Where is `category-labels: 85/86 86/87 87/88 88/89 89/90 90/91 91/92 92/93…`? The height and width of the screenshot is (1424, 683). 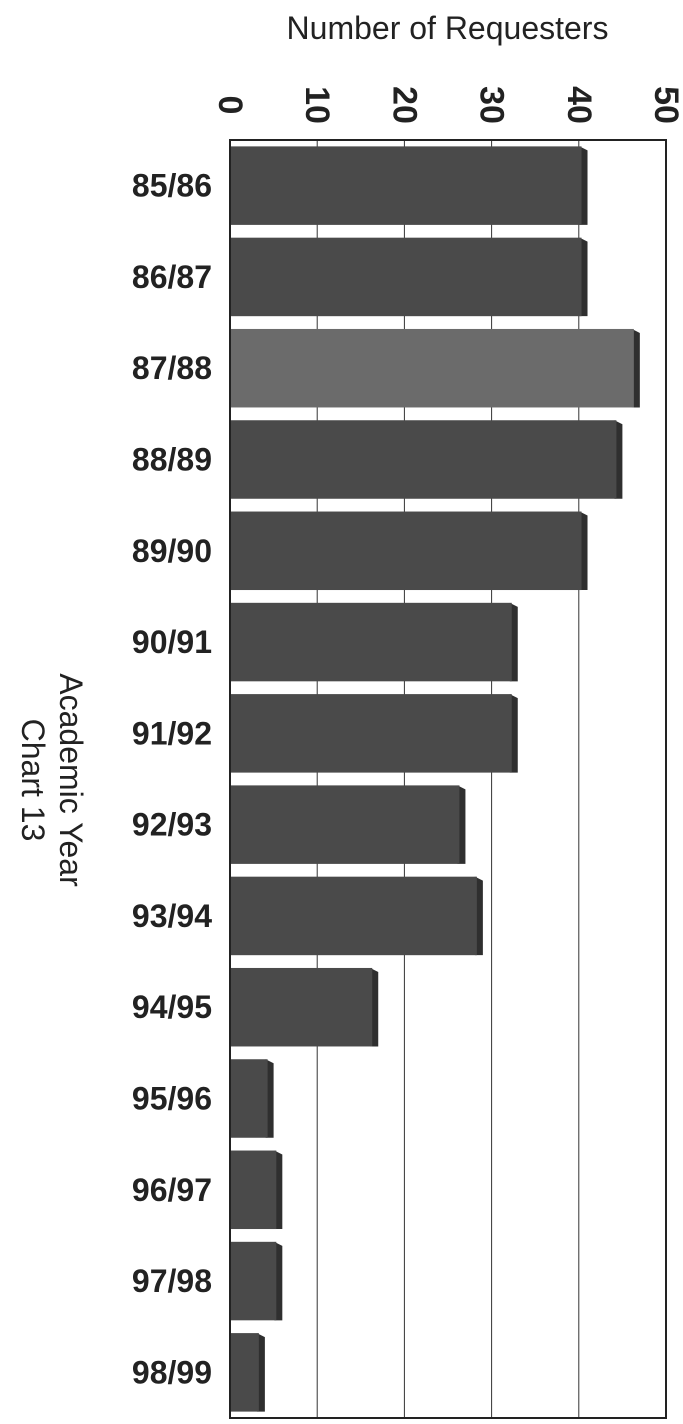 category-labels: 85/86 86/87 87/88 88/89 89/90 90/91 91/92 92/93… is located at coordinates (172, 779).